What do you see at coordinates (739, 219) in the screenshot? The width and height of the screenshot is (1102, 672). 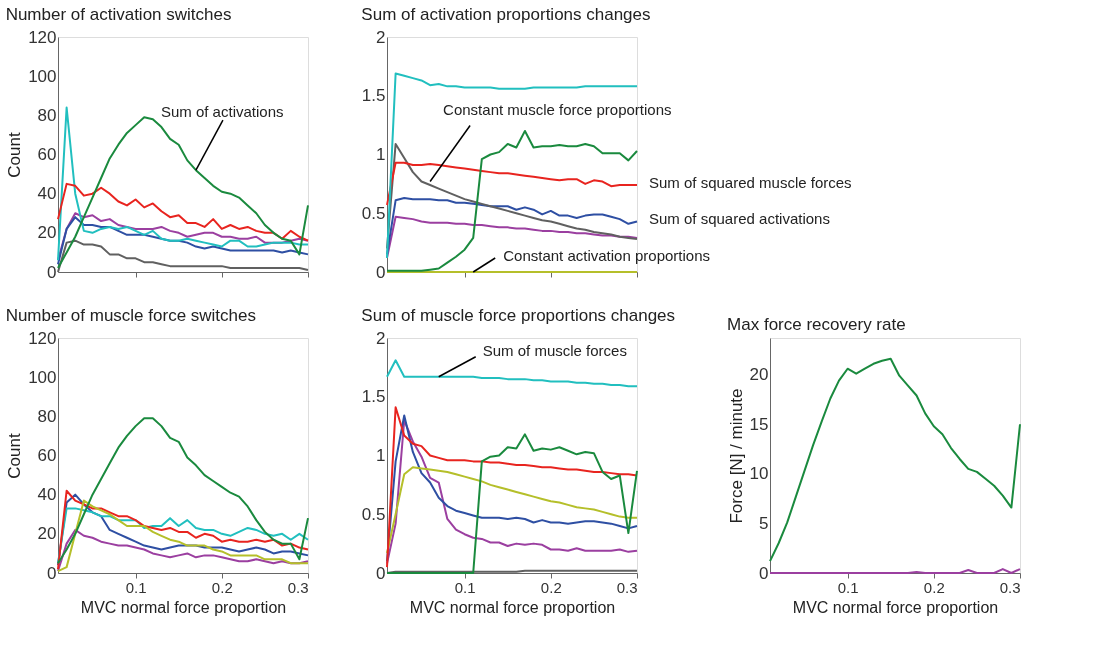 I see `annotation: Sum of squared activations` at bounding box center [739, 219].